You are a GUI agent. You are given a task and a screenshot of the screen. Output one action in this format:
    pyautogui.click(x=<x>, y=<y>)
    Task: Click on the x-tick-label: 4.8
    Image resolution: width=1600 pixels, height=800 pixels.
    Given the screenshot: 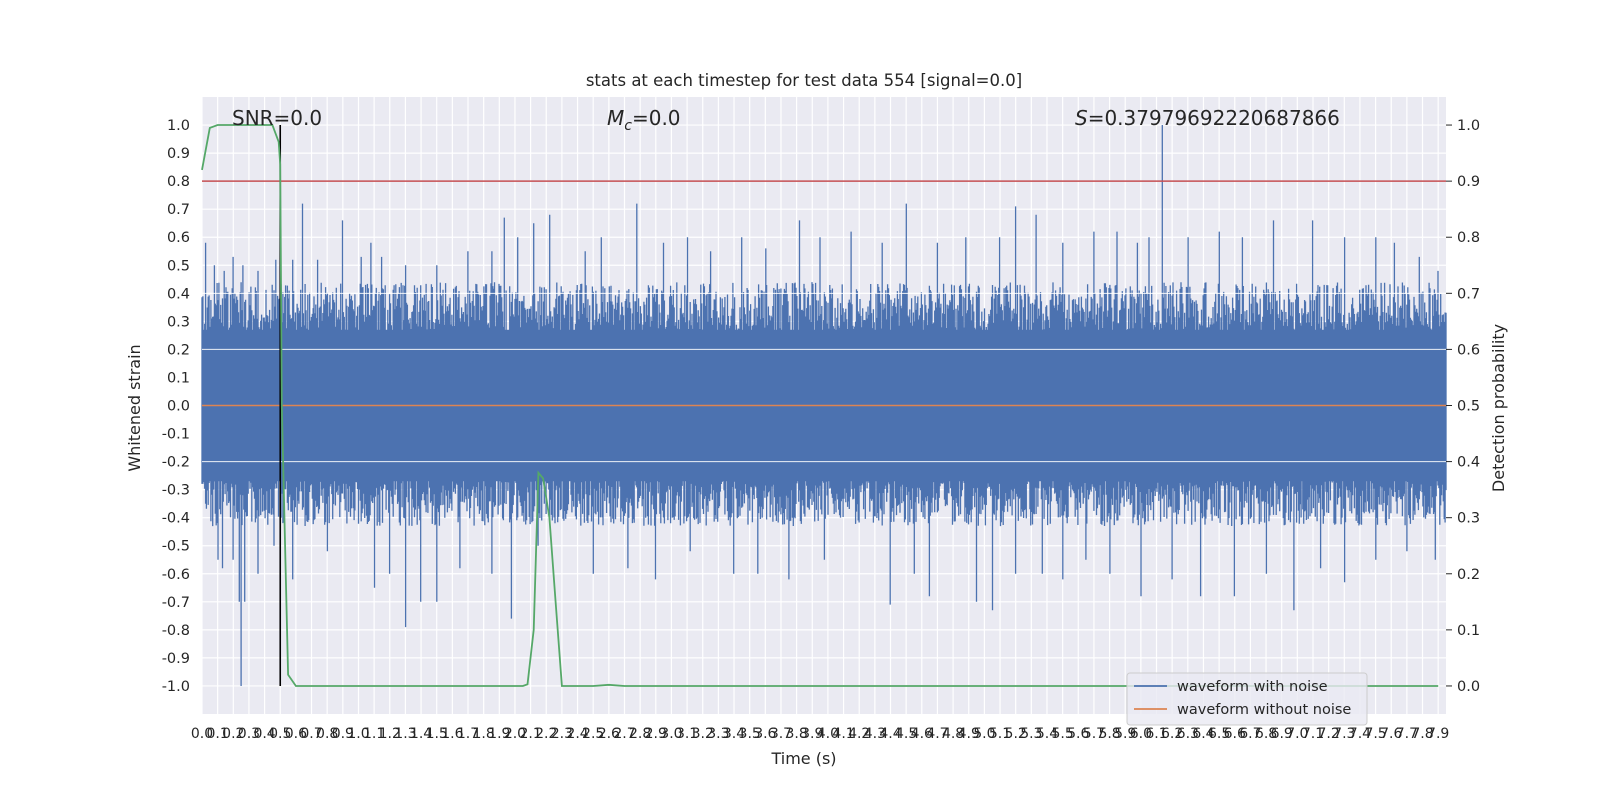 What is the action you would take?
    pyautogui.click(x=953, y=734)
    